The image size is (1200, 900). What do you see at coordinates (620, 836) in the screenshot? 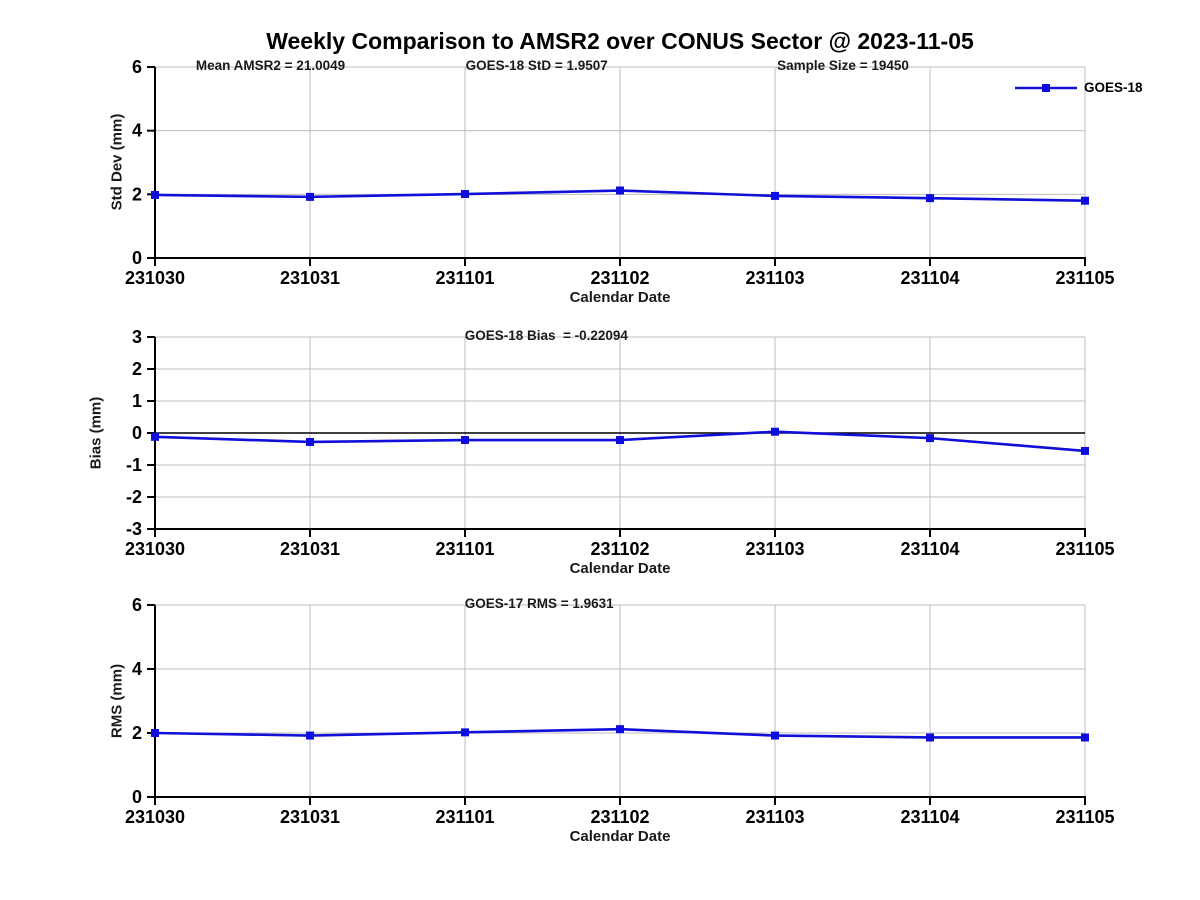
I see `xlabel-rms: Calendar Date` at bounding box center [620, 836].